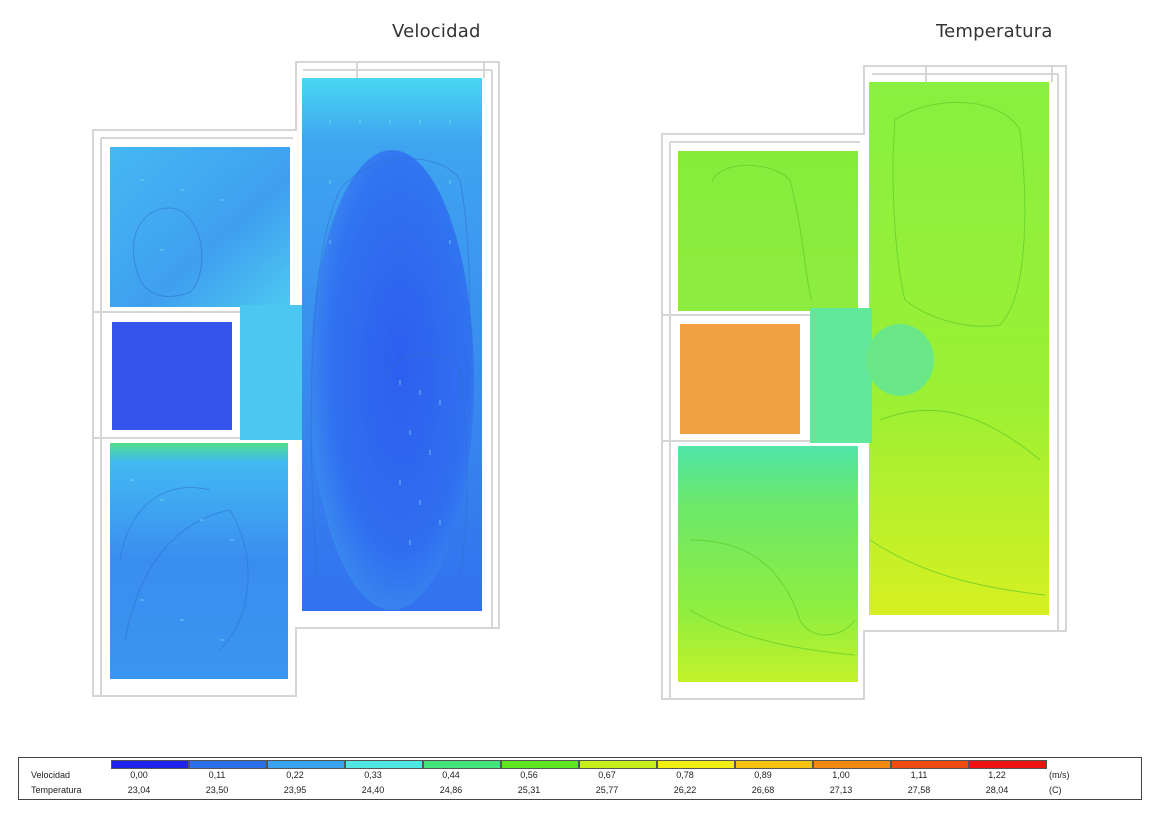 This screenshot has height=817, width=1168. Describe the element at coordinates (199, 561) in the screenshot. I see `velocity-lower-left-room` at that location.